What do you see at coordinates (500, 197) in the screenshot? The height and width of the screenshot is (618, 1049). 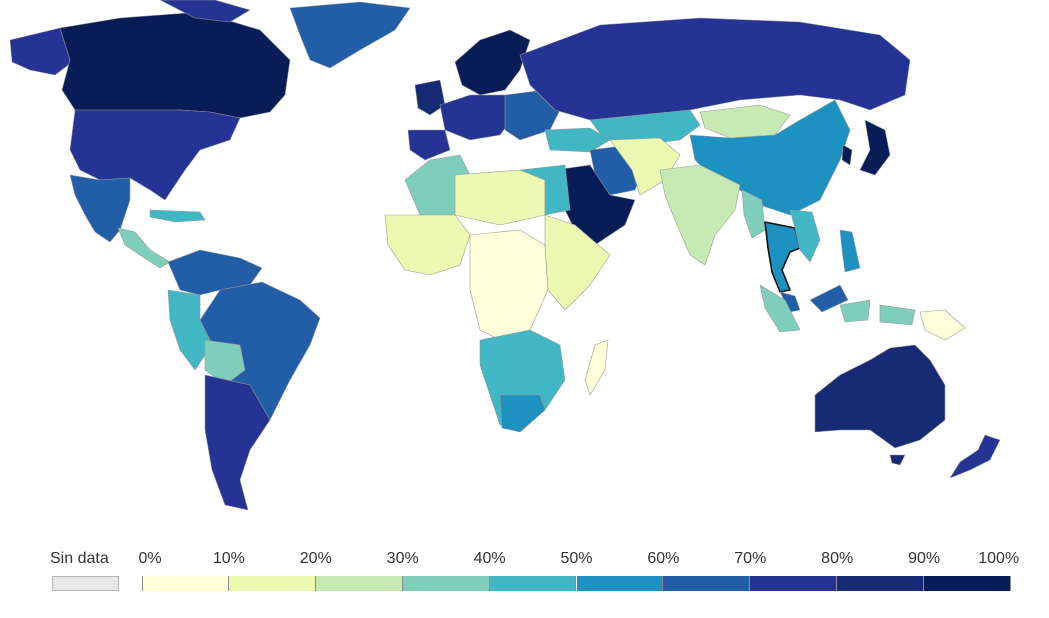 I see `region-sahara` at bounding box center [500, 197].